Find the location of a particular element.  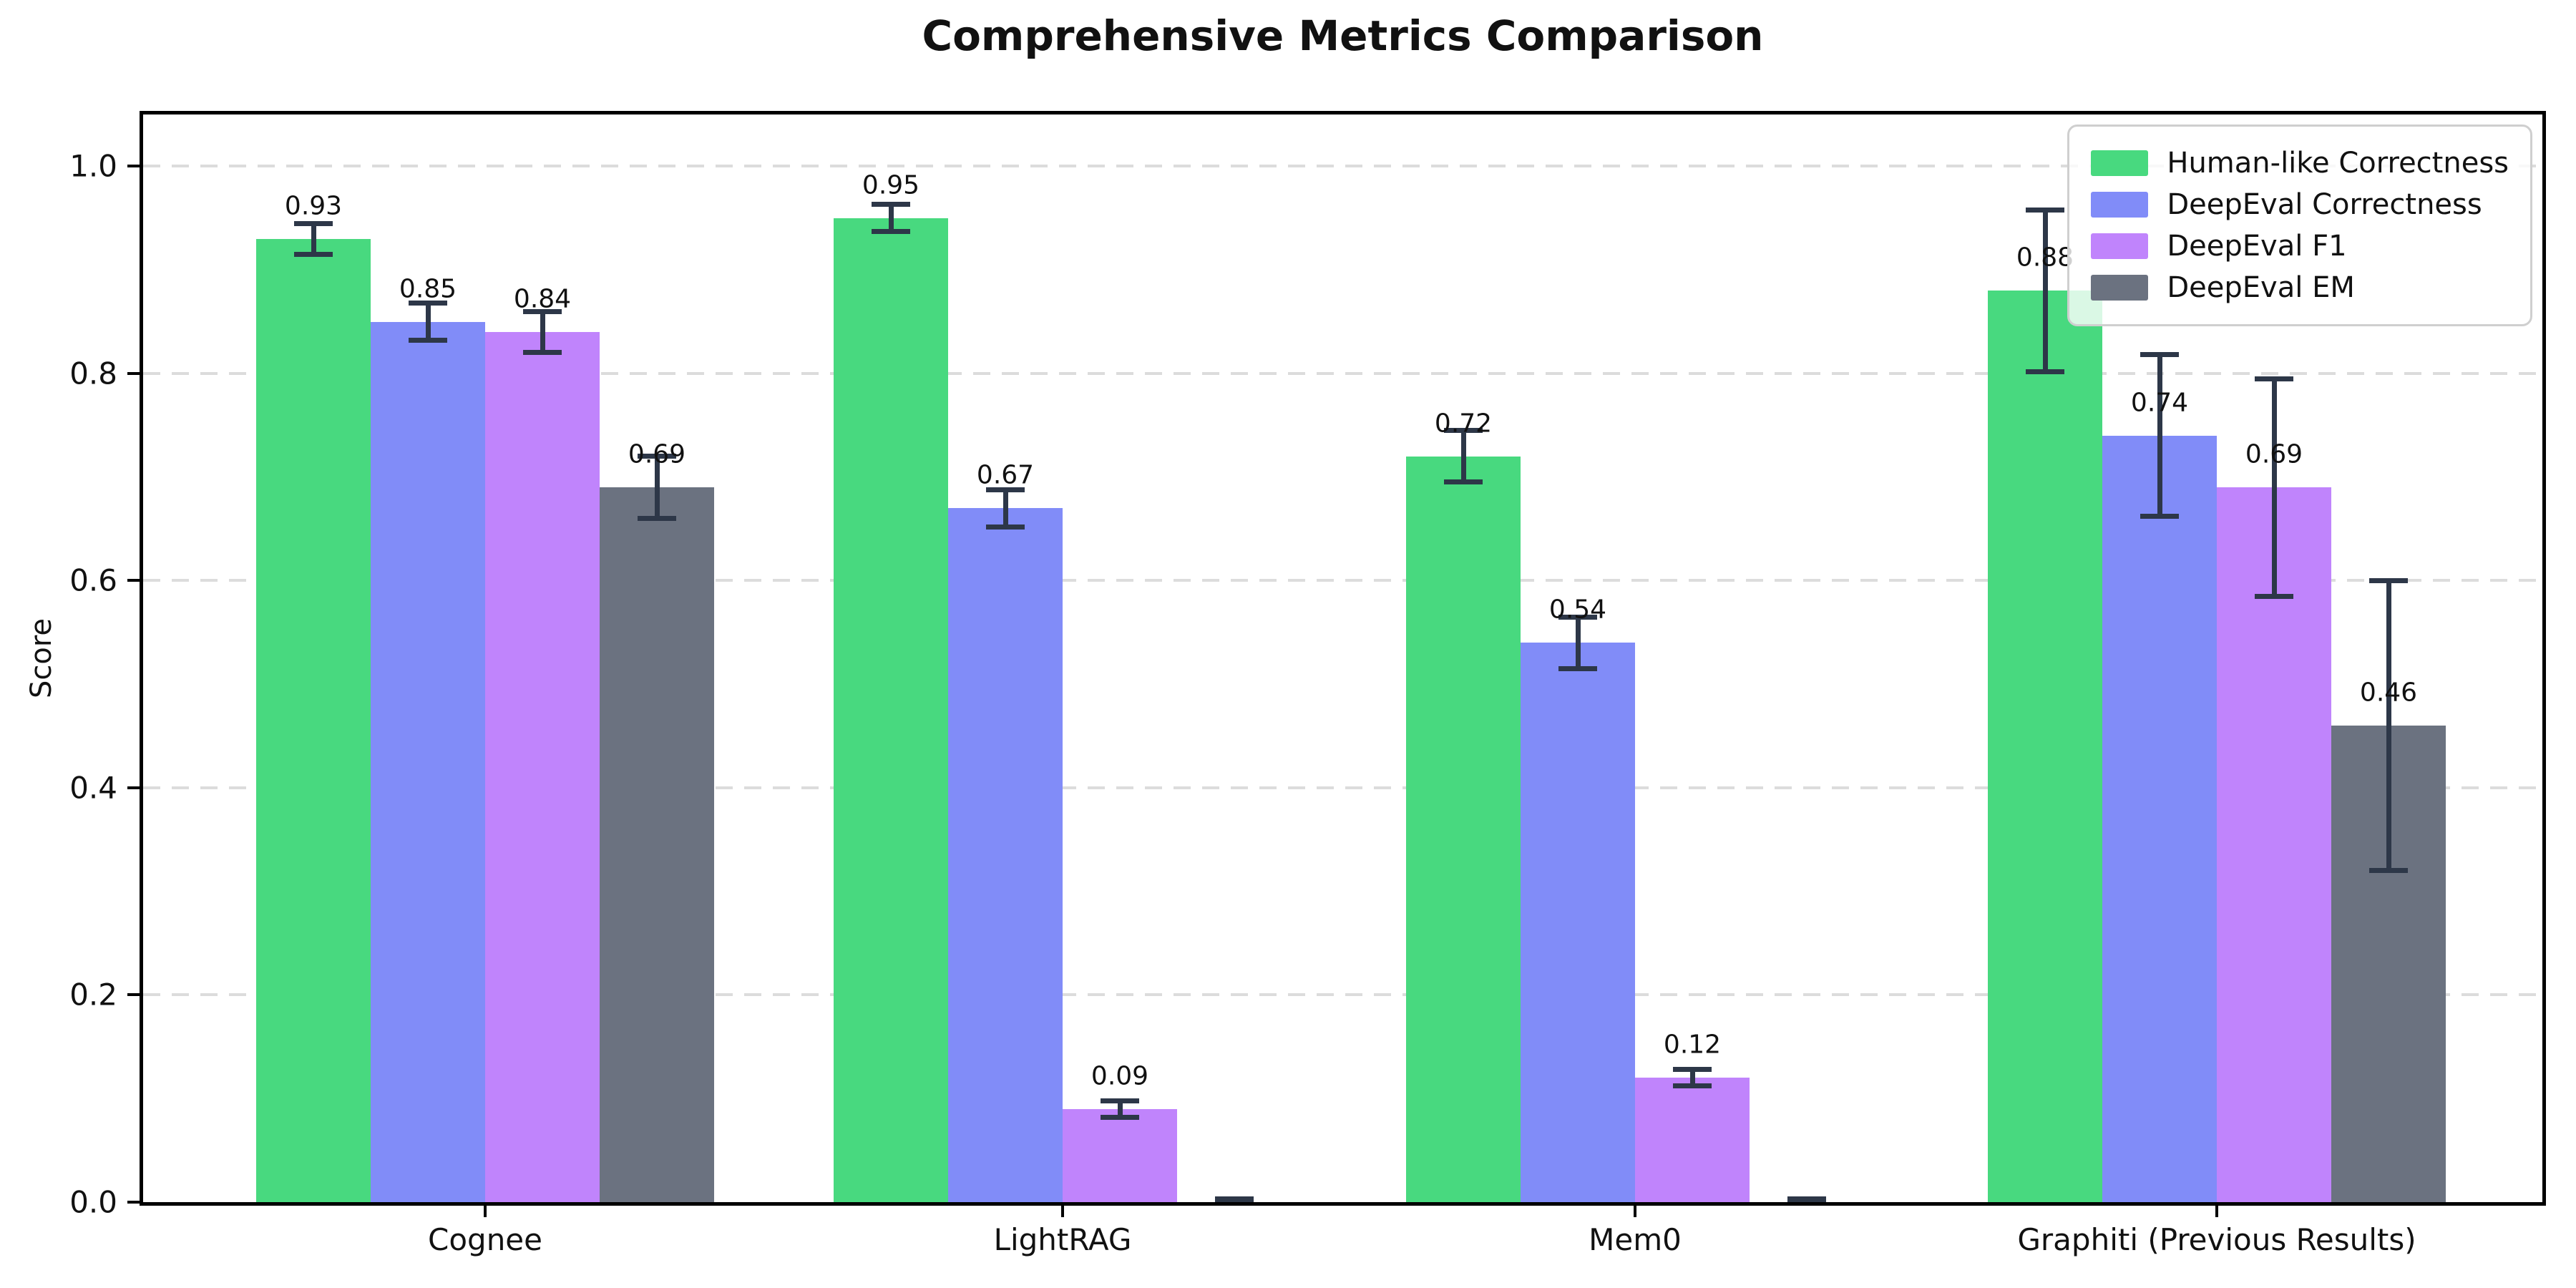

y-tick-mark-0.4 is located at coordinates (135, 788).